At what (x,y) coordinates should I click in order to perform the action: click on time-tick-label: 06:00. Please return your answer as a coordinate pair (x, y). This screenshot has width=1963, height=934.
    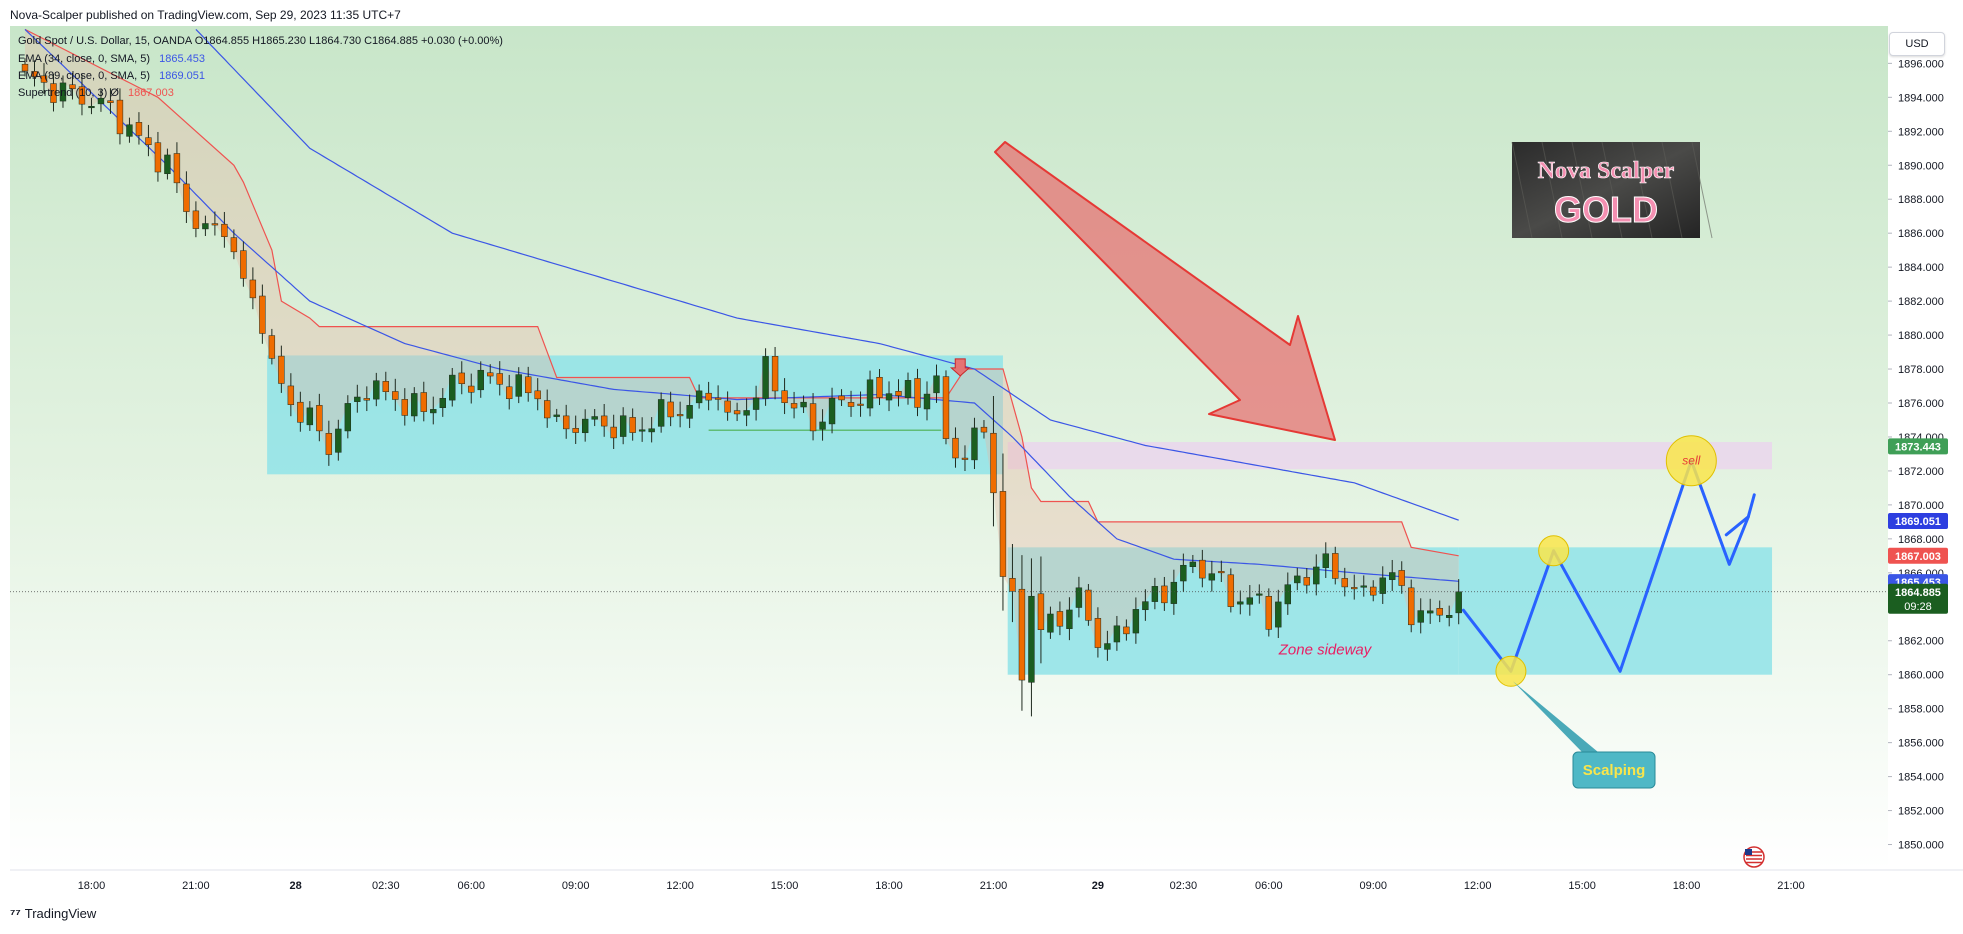
    Looking at the image, I should click on (471, 886).